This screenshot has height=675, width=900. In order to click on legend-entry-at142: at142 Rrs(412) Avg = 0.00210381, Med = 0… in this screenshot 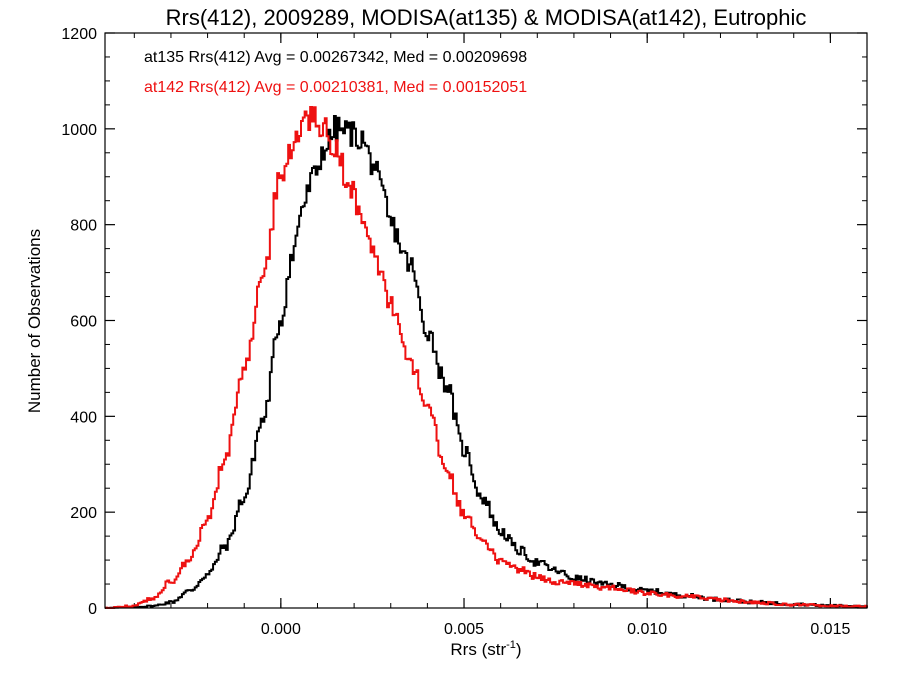, I will do `click(335, 87)`.